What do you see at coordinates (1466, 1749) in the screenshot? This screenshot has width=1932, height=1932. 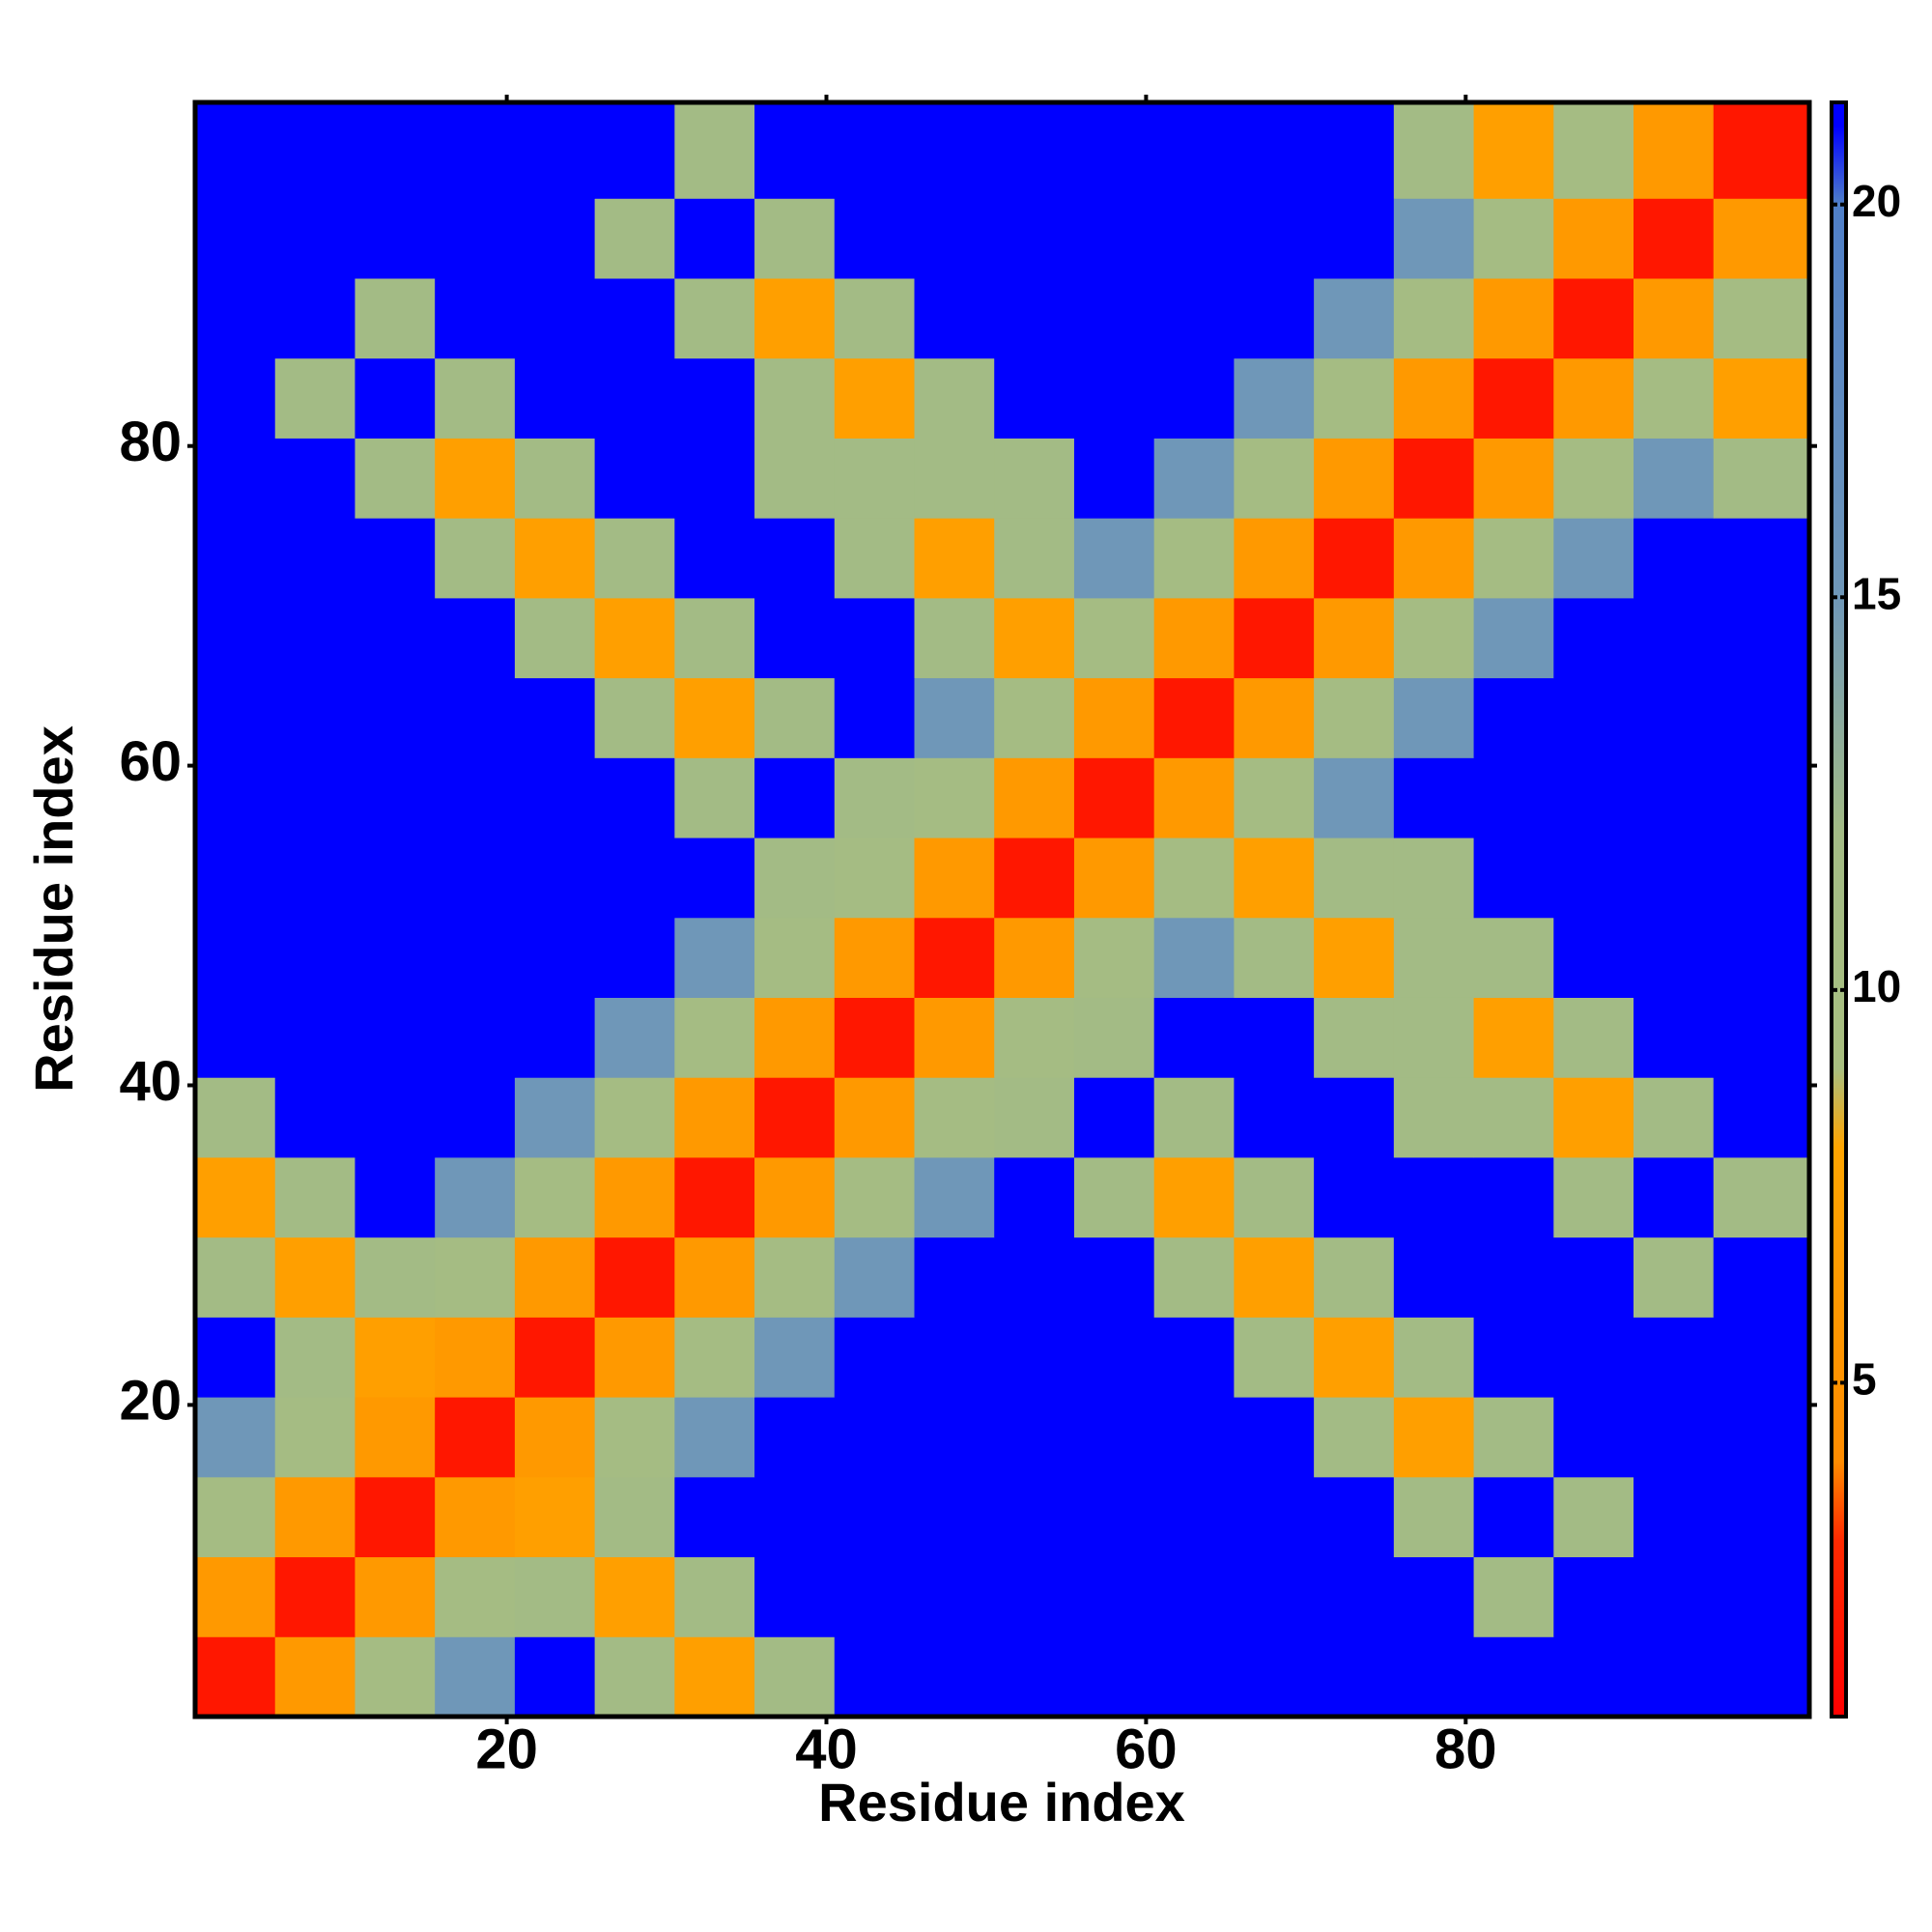 I see `x-tick-label: 80` at bounding box center [1466, 1749].